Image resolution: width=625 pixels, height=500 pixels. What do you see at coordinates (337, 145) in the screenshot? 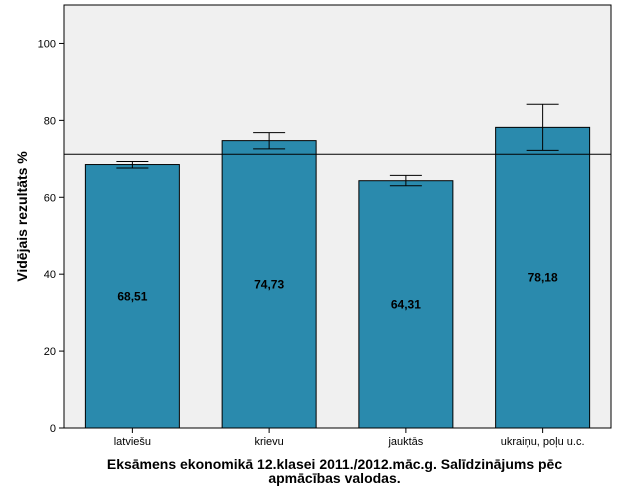
I see `error-bars` at bounding box center [337, 145].